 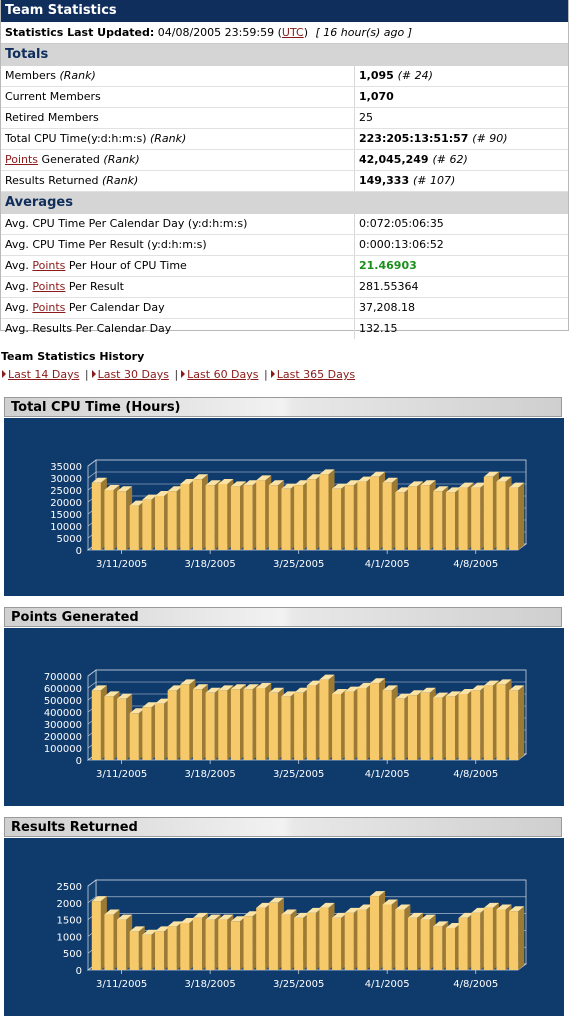 What do you see at coordinates (66, 479) in the screenshot?
I see `y-tick-label: 30000` at bounding box center [66, 479].